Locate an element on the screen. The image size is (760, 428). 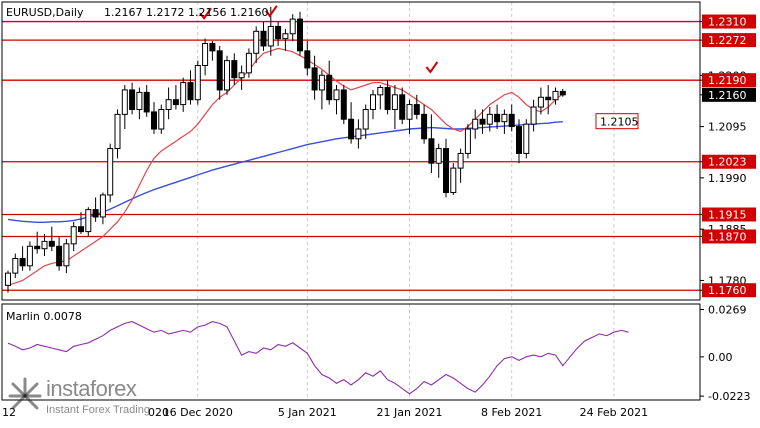
indicator-pane is located at coordinates (318, 358).